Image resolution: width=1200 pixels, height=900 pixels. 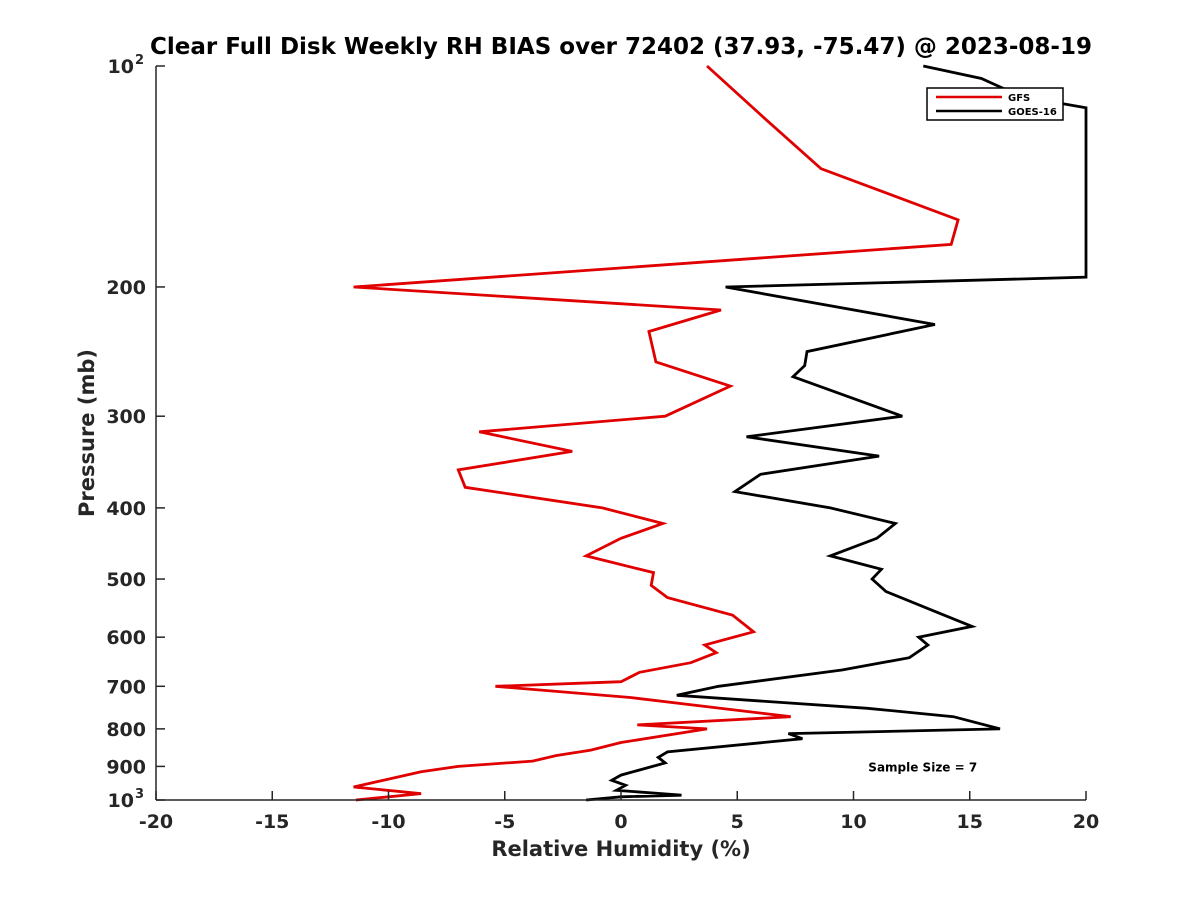 What do you see at coordinates (970, 822) in the screenshot?
I see `x-tick-label: 15` at bounding box center [970, 822].